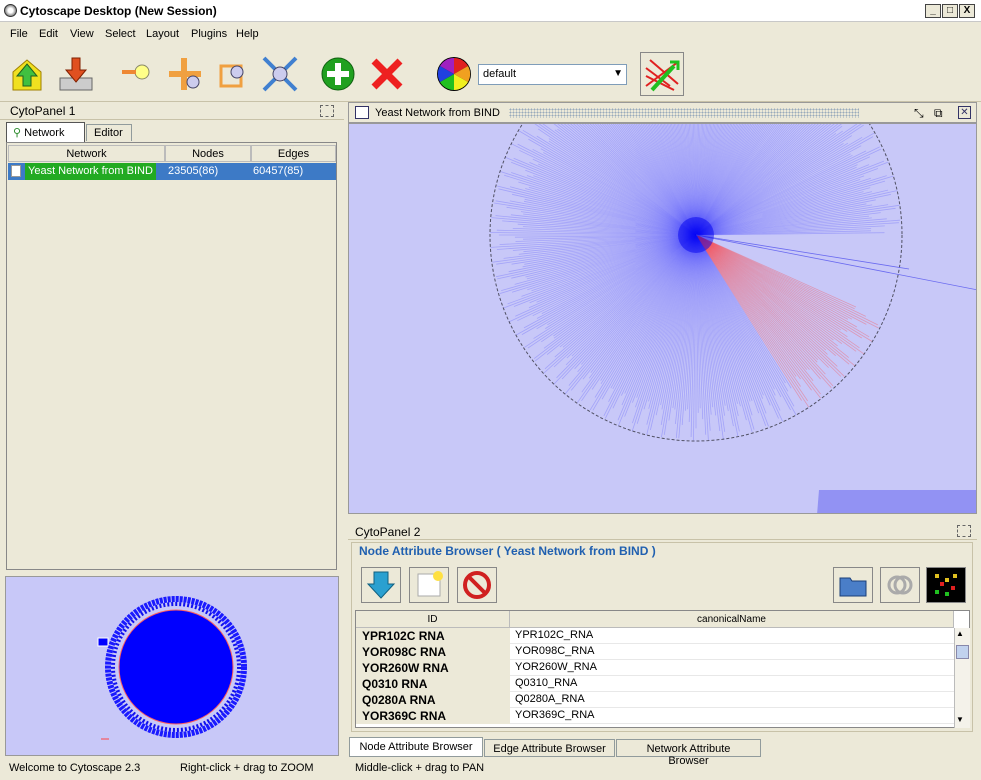  I want to click on vizmapper-icon, so click(454, 74).